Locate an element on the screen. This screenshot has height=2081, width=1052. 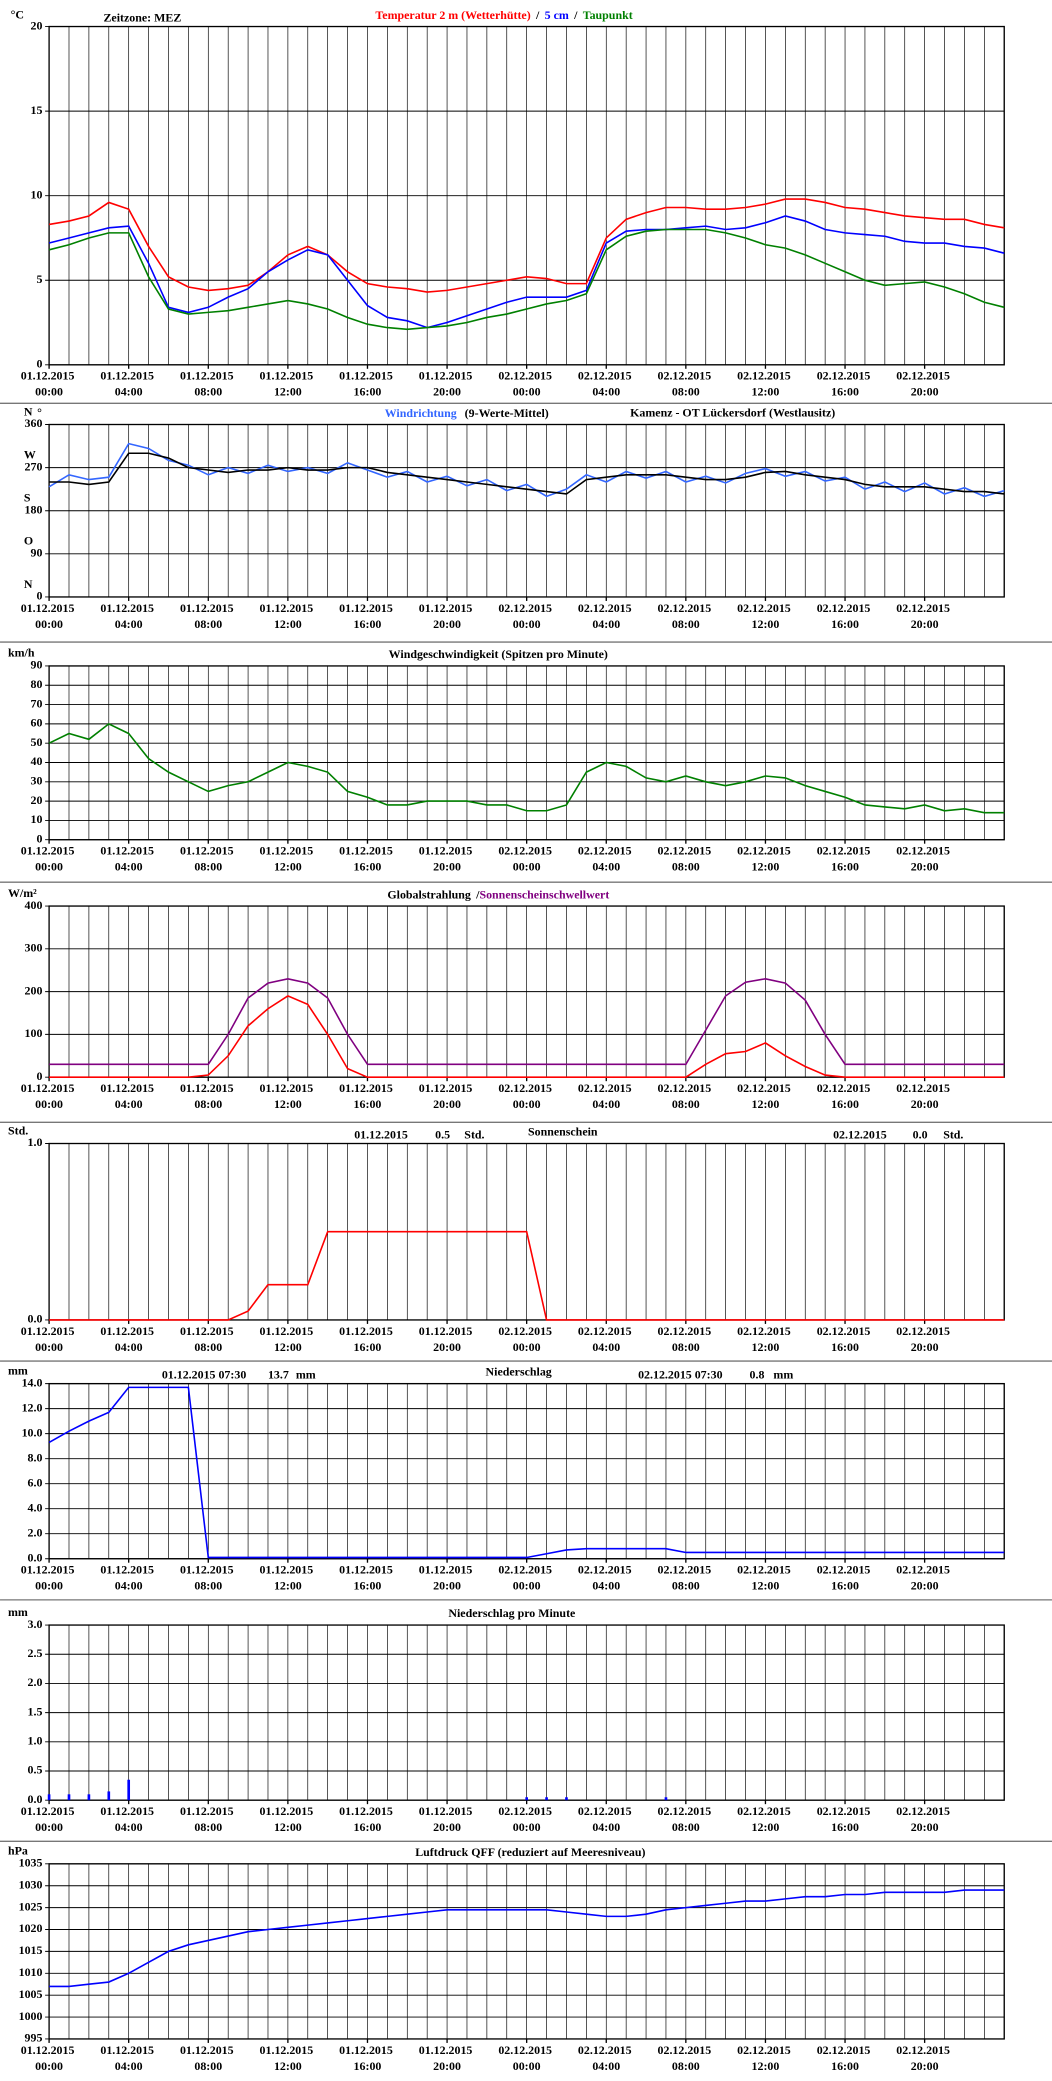
legend-entry: (9-Werte-Mittel) is located at coordinates (507, 413).